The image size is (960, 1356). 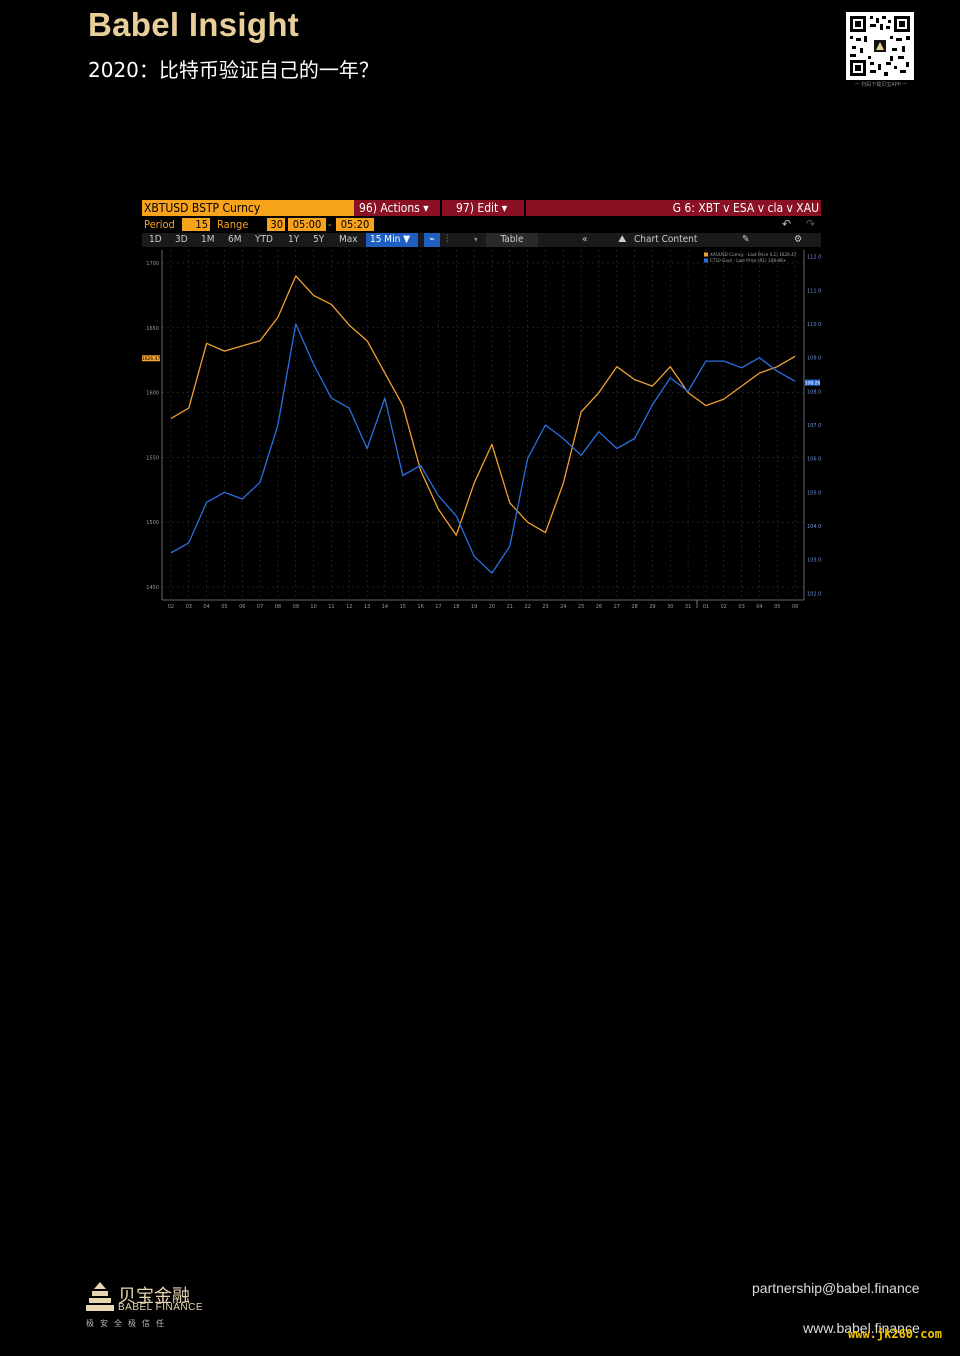 What do you see at coordinates (814, 527) in the screenshot?
I see `y-right-tick-label: 104.0` at bounding box center [814, 527].